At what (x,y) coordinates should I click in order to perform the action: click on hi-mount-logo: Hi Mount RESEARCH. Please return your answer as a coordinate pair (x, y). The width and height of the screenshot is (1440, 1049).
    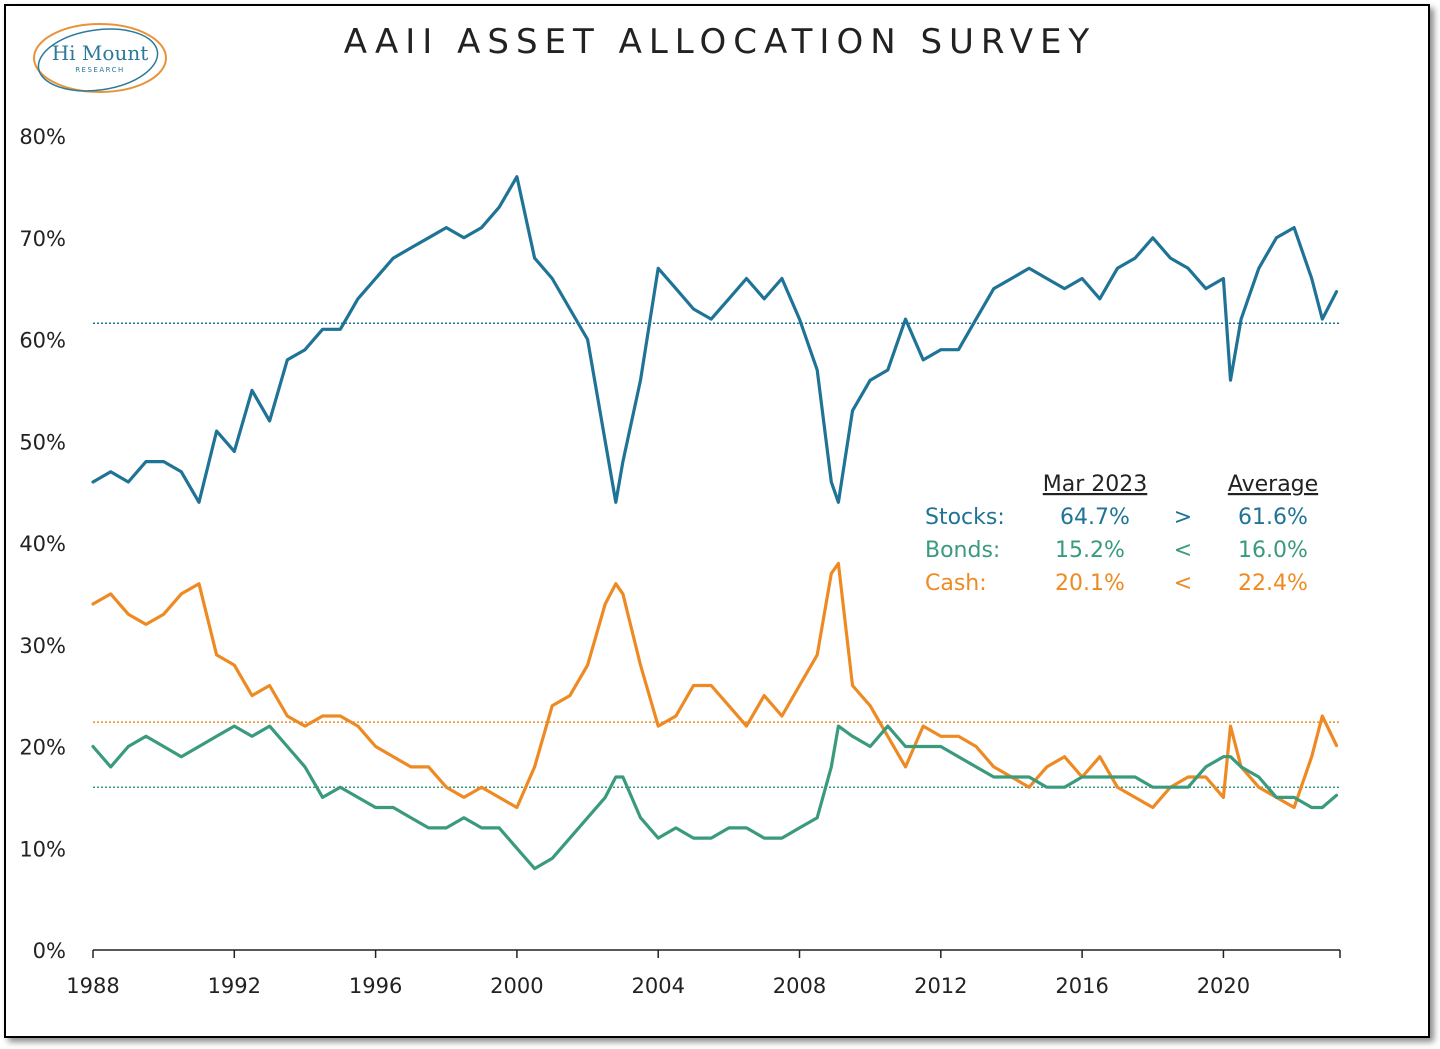
    Looking at the image, I should click on (100, 58).